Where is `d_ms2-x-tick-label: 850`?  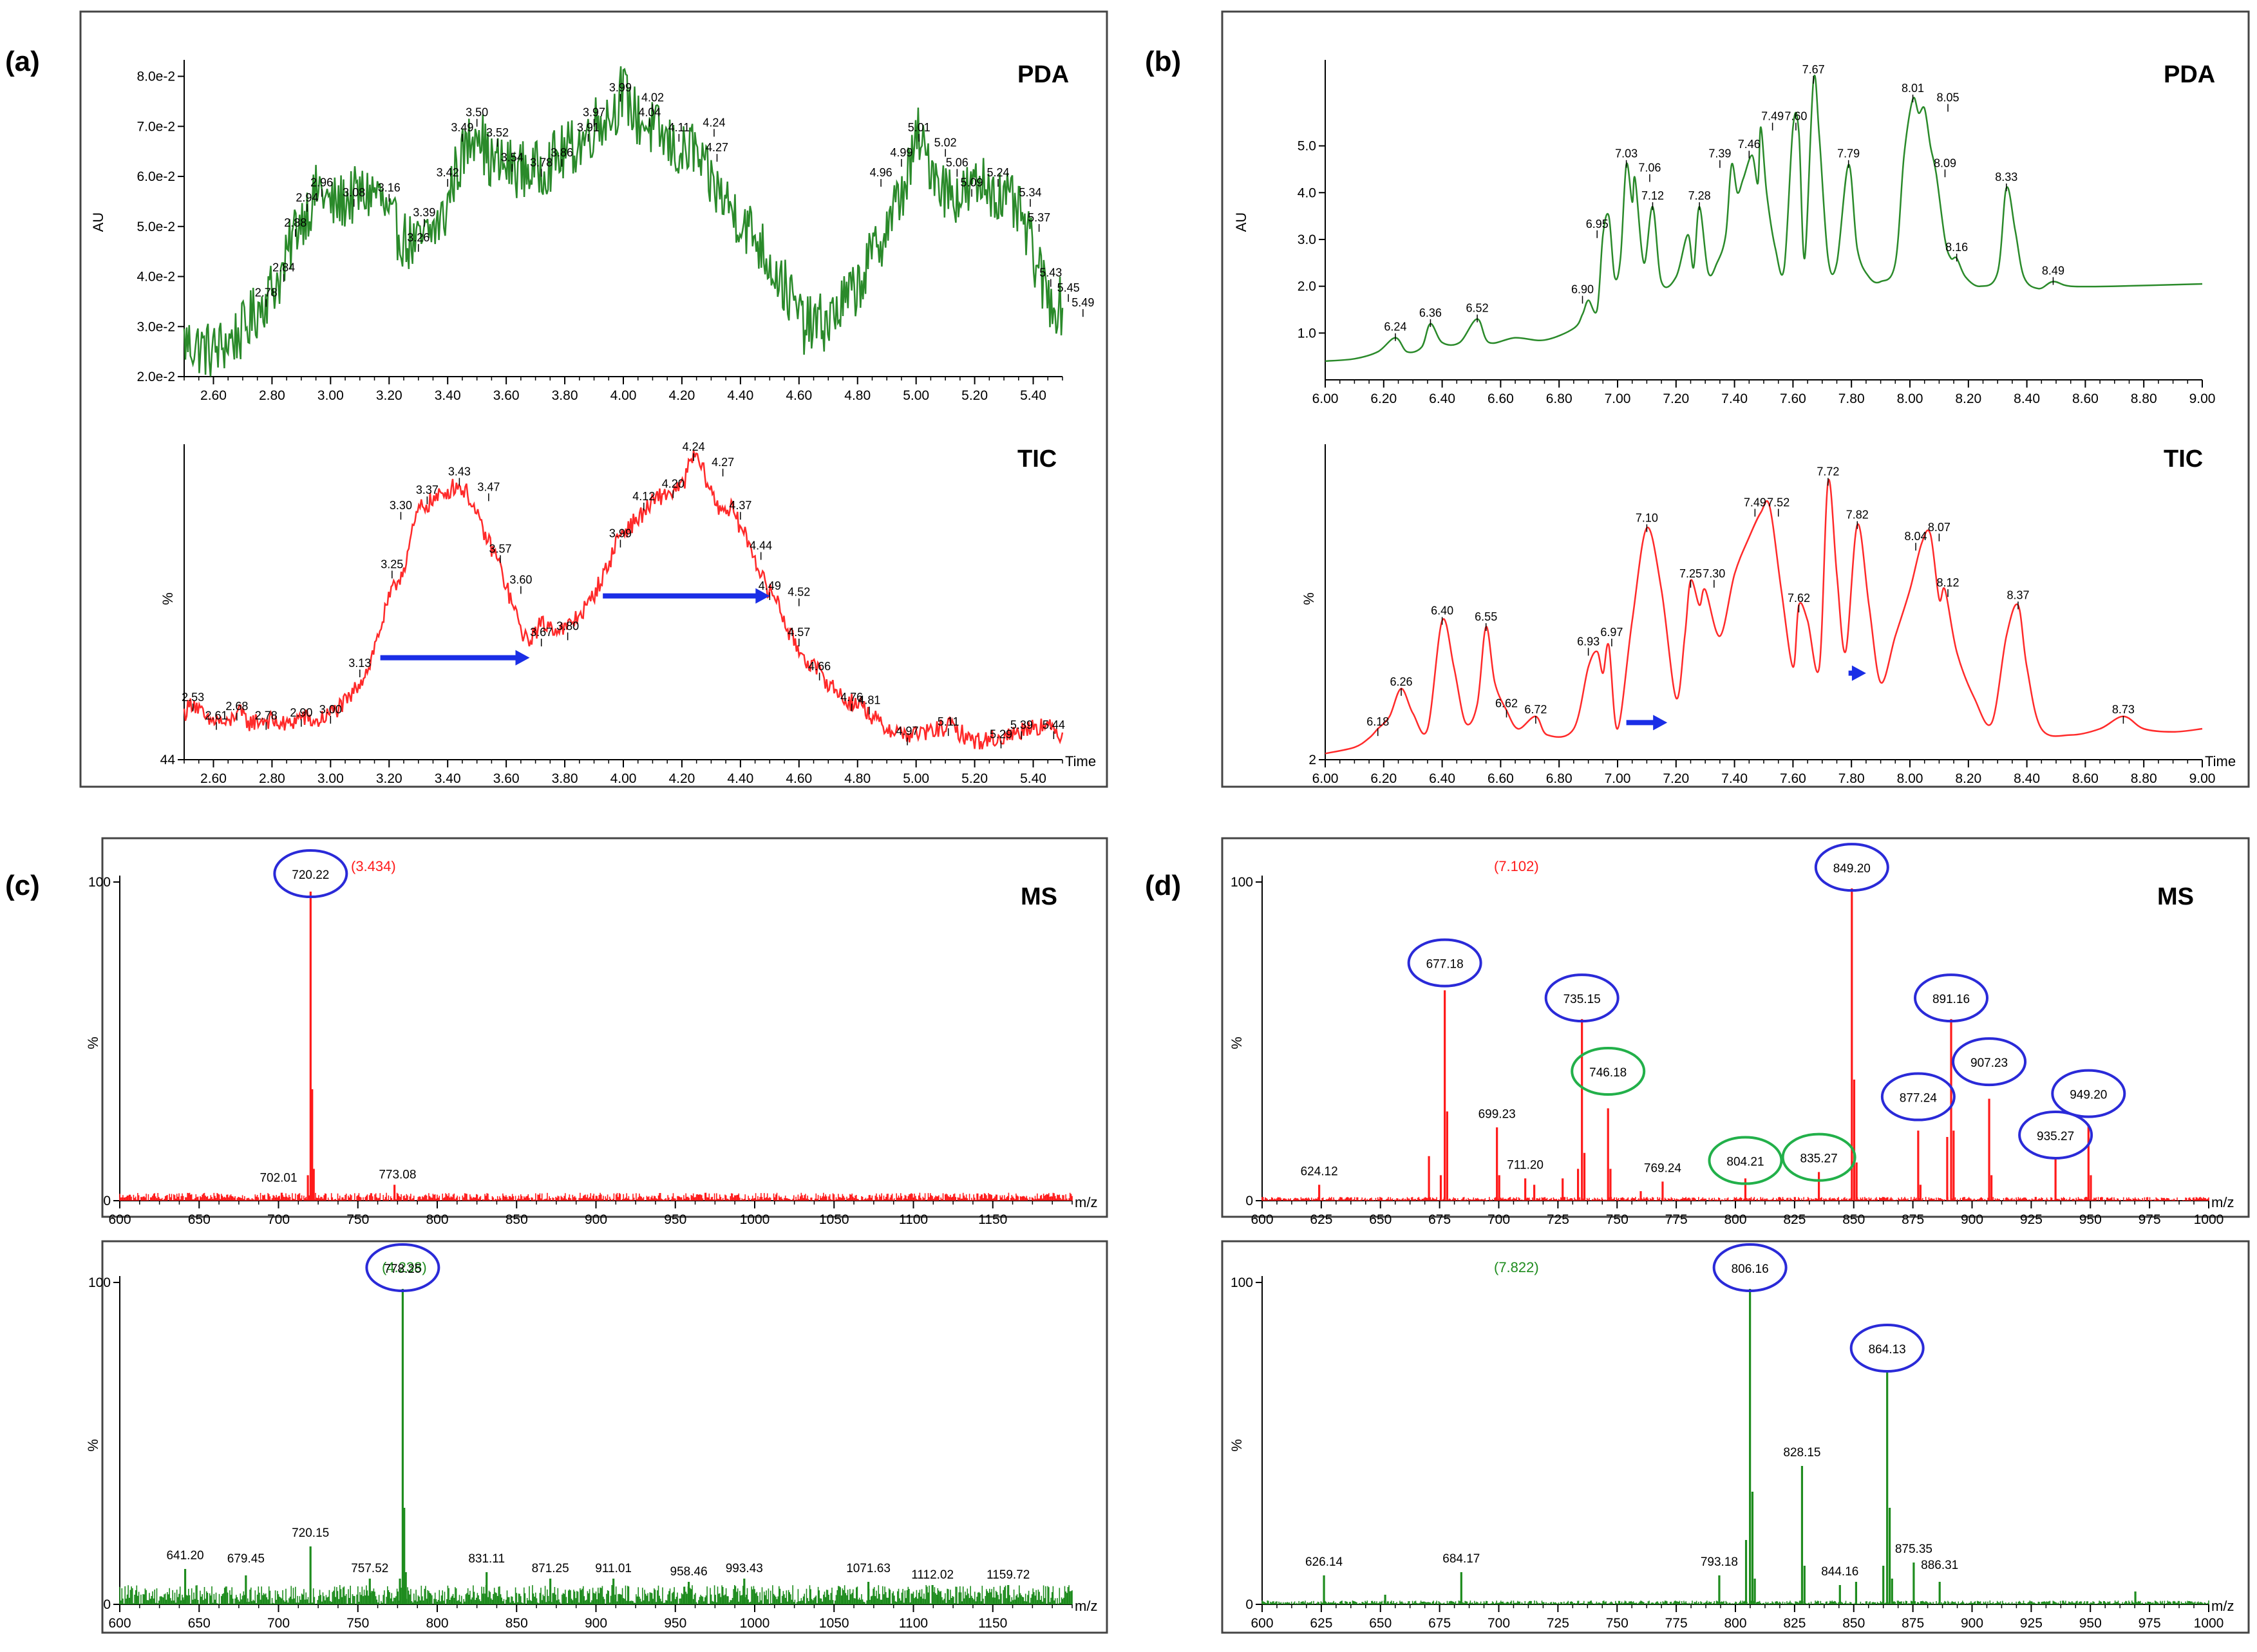 d_ms2-x-tick-label: 850 is located at coordinates (1854, 1623).